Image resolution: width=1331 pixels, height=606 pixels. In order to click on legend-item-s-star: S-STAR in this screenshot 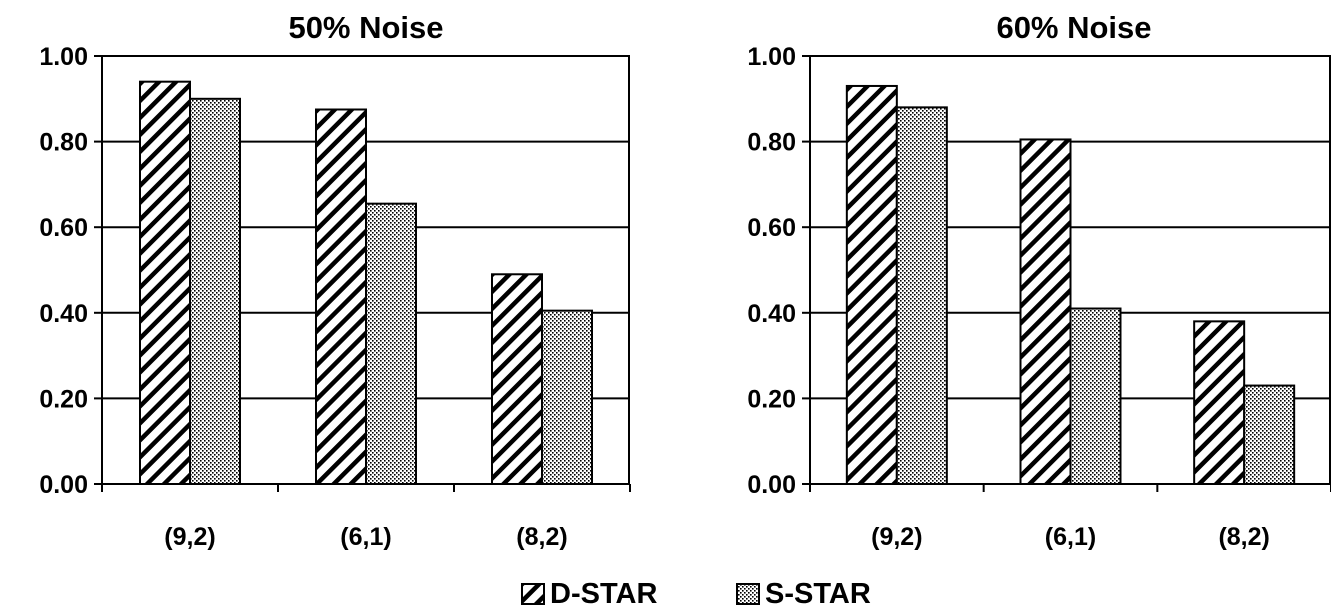, I will do `click(803, 592)`.